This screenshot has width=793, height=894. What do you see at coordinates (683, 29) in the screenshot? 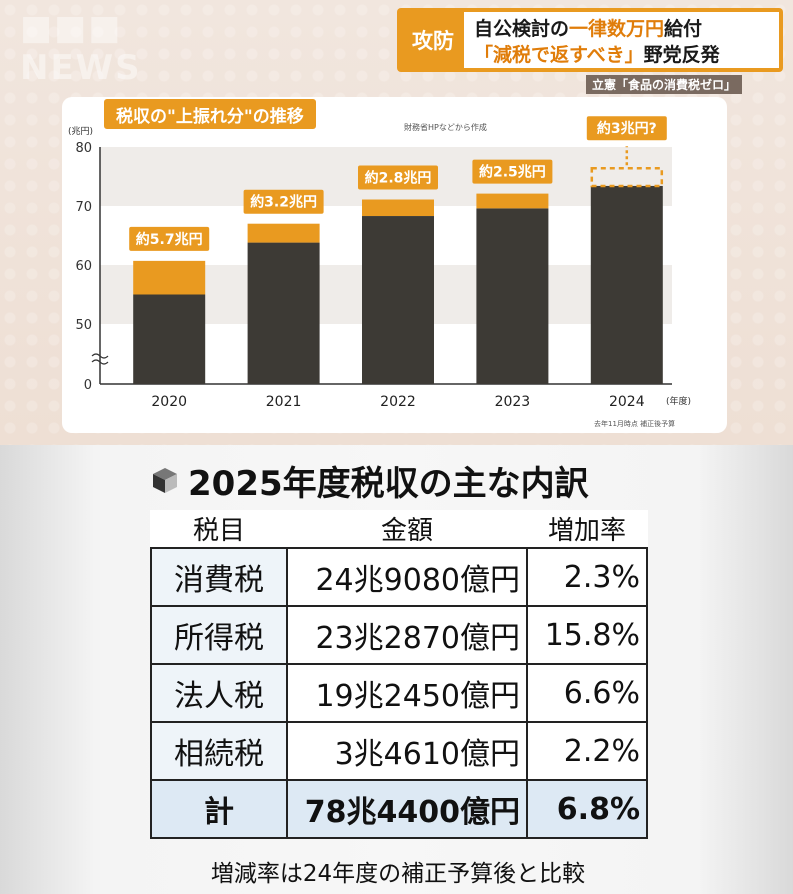
I see `headline-1-b: 給付` at bounding box center [683, 29].